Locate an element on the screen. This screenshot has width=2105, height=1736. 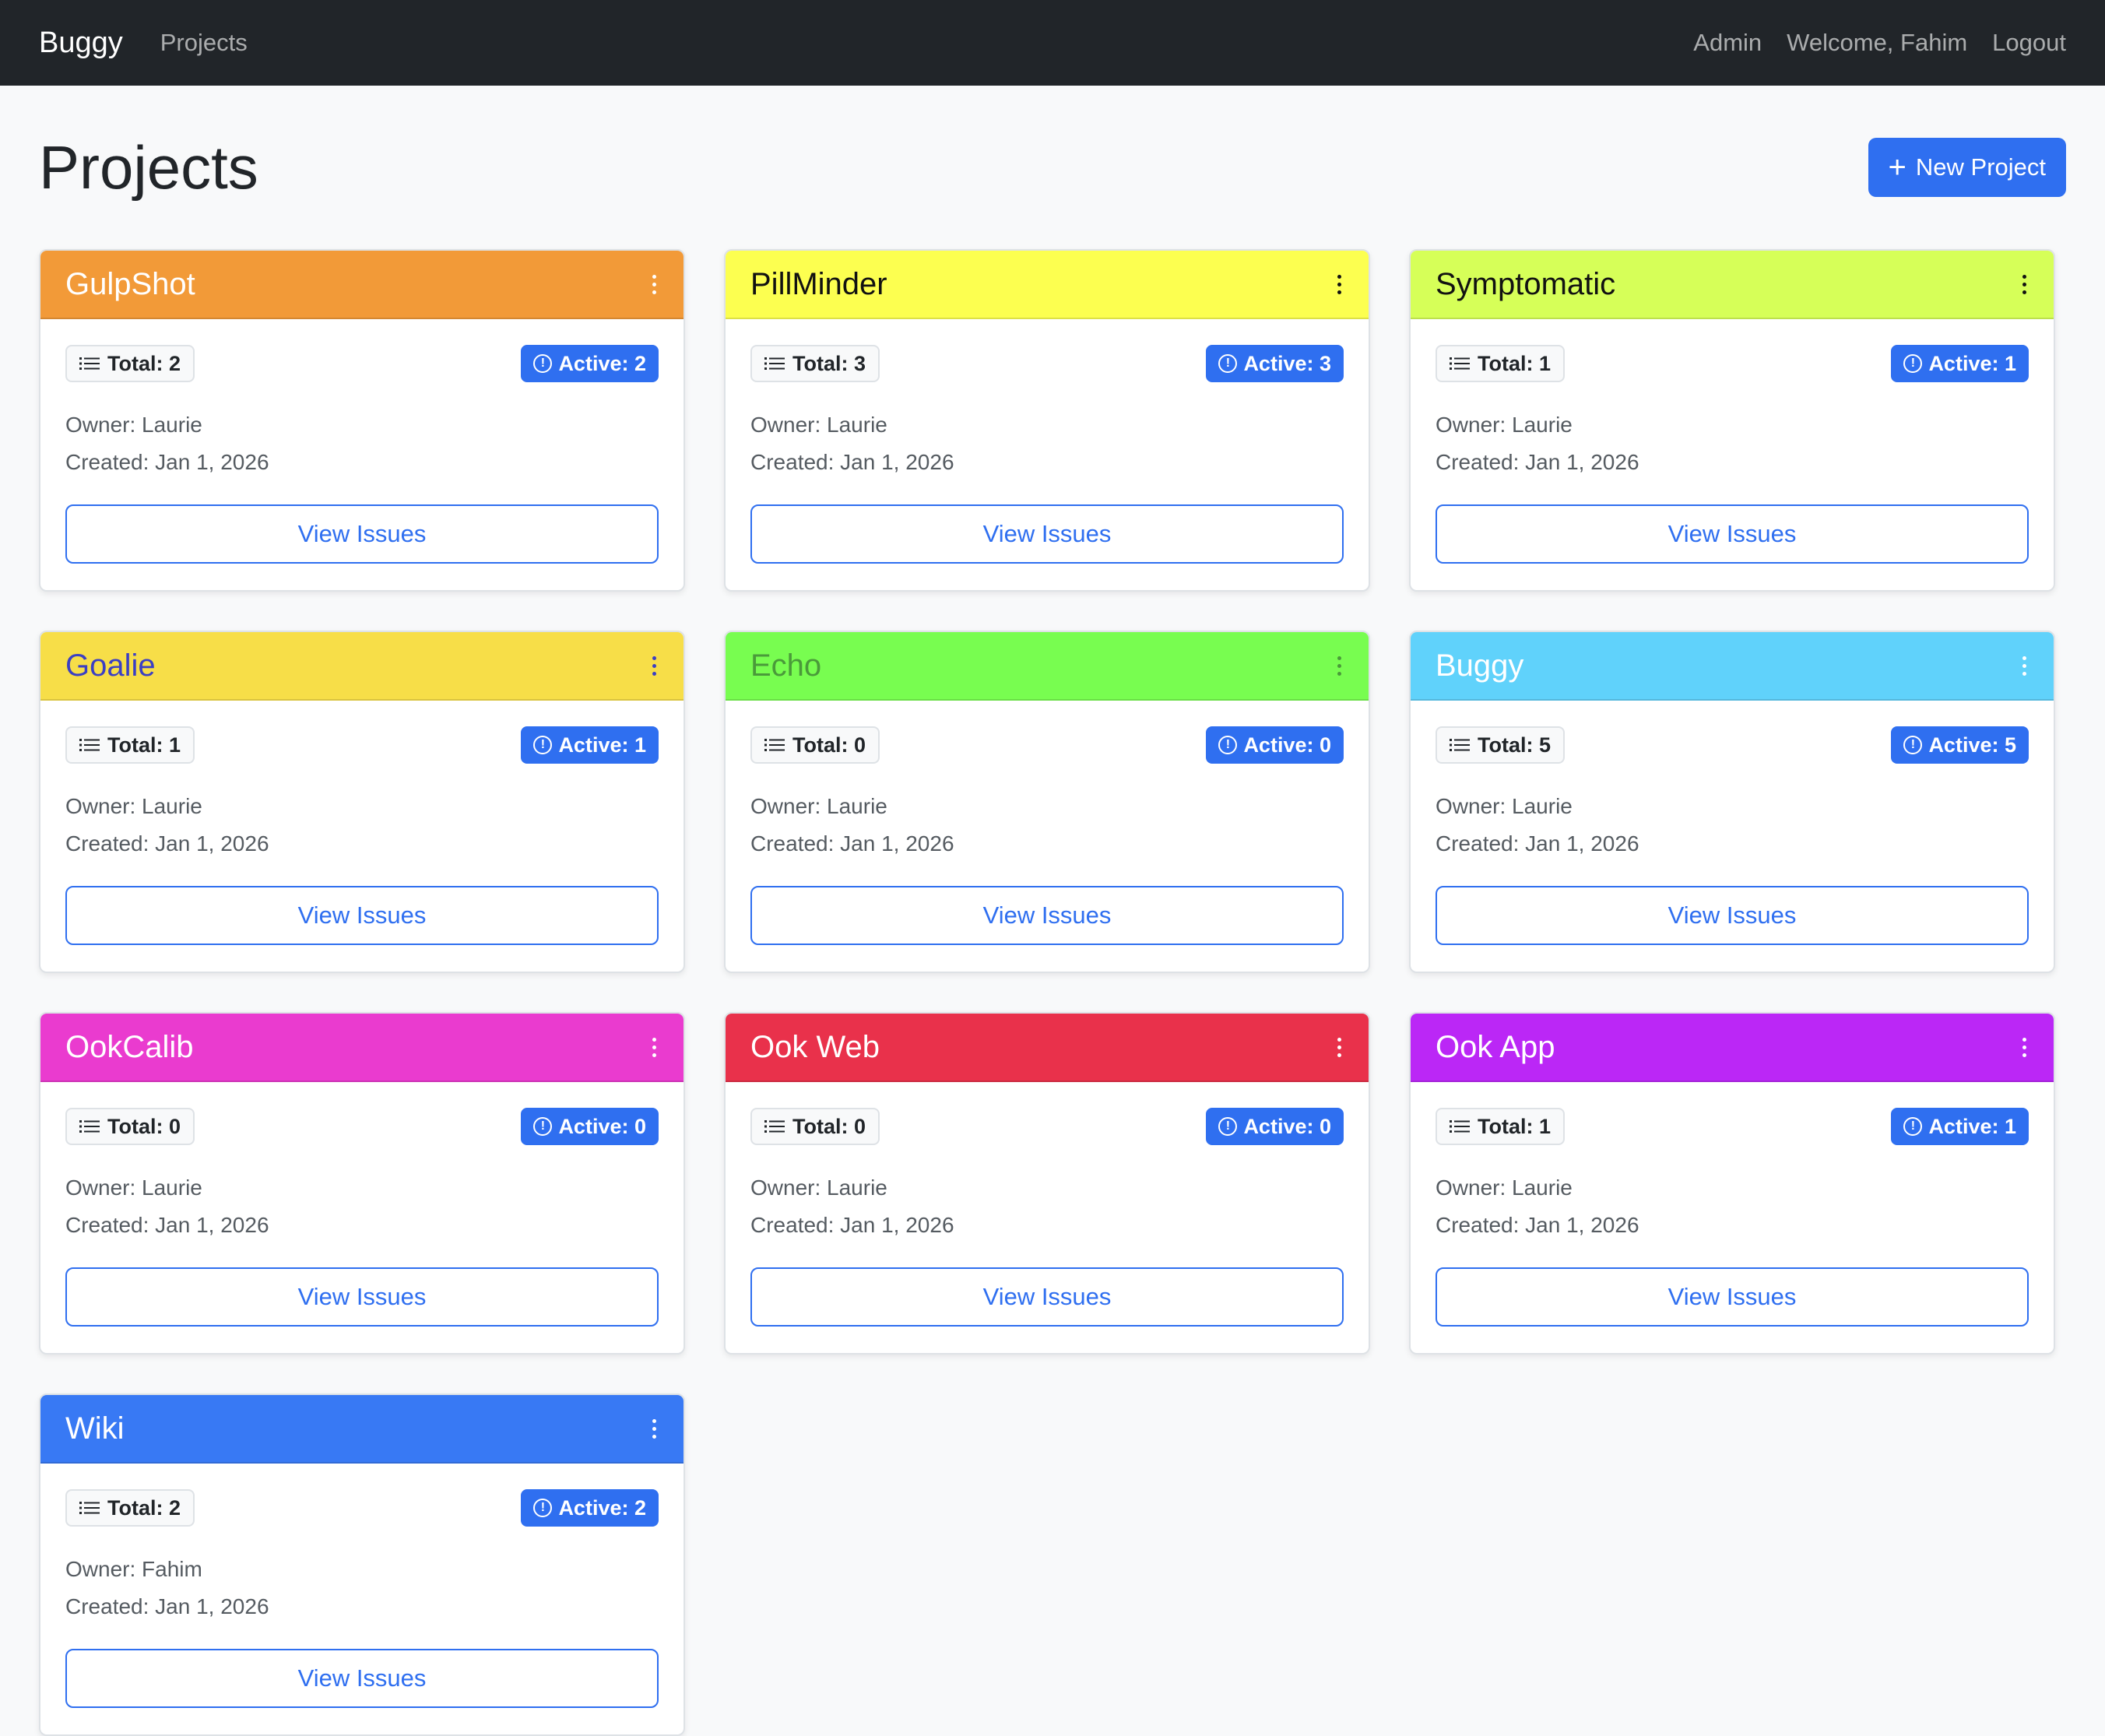
nav-logout-link: Logout is located at coordinates (2029, 42).